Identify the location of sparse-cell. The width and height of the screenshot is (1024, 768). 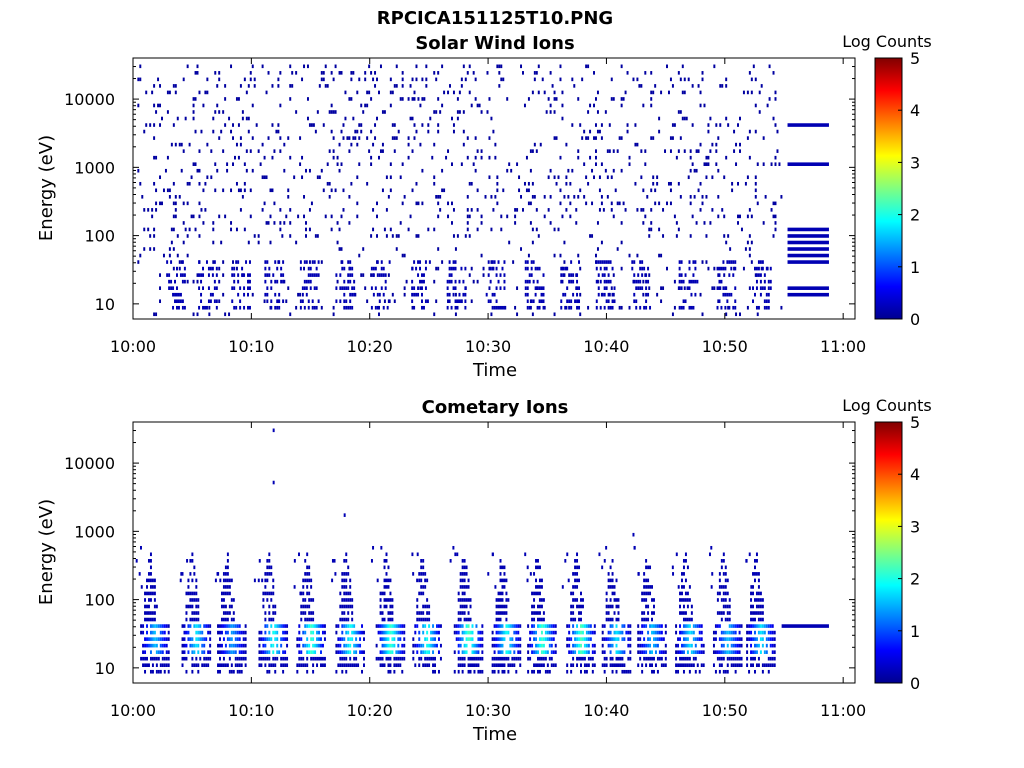
(711, 587).